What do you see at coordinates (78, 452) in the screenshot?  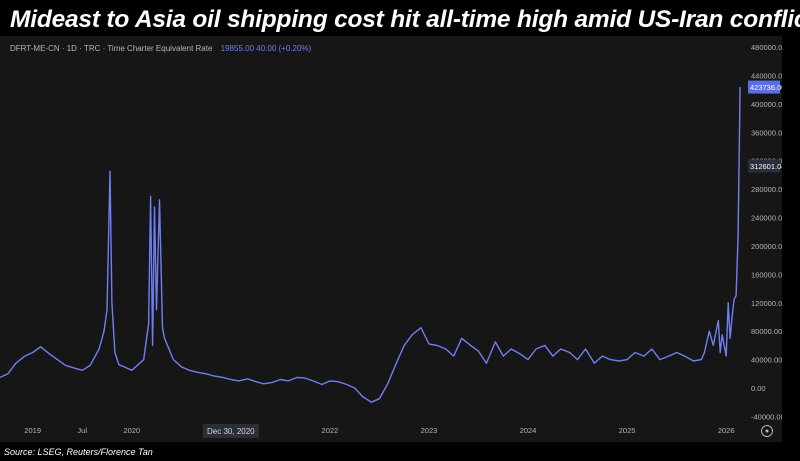 I see `source-credit: Source: LSEG, Reuters/Florence Tan` at bounding box center [78, 452].